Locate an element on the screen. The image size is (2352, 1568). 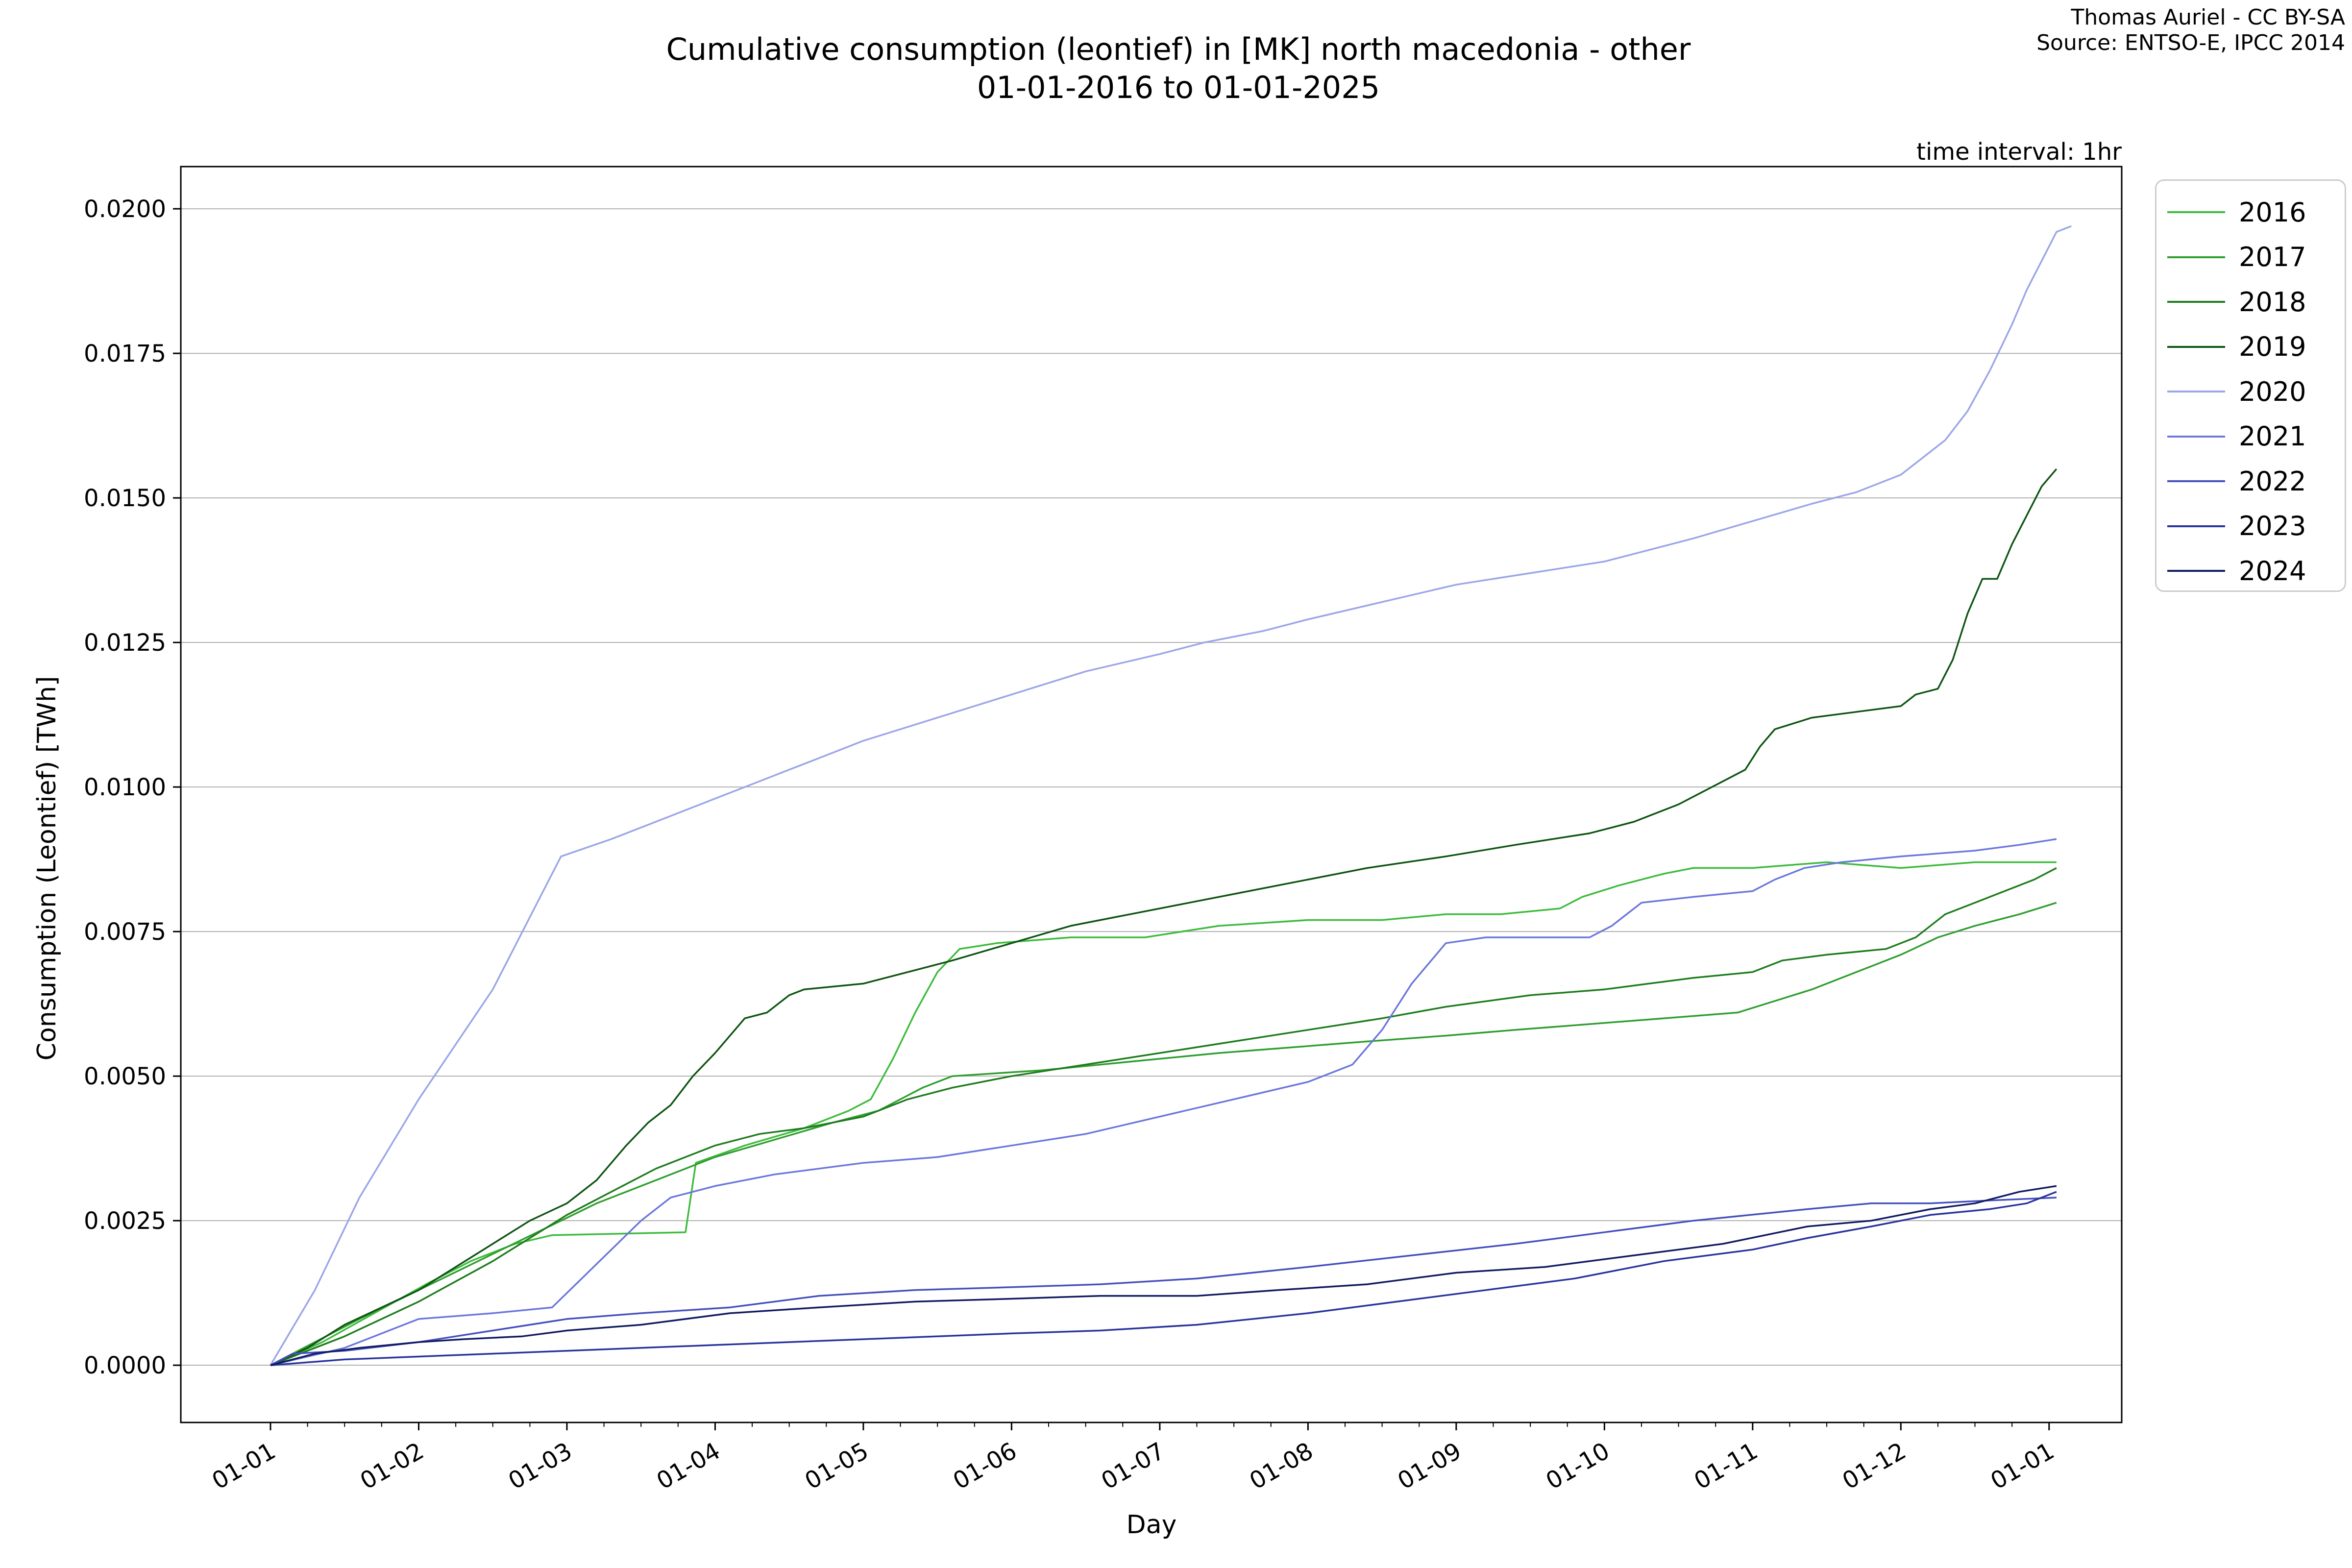
x-tick-label: 01-02 is located at coordinates (392, 1466).